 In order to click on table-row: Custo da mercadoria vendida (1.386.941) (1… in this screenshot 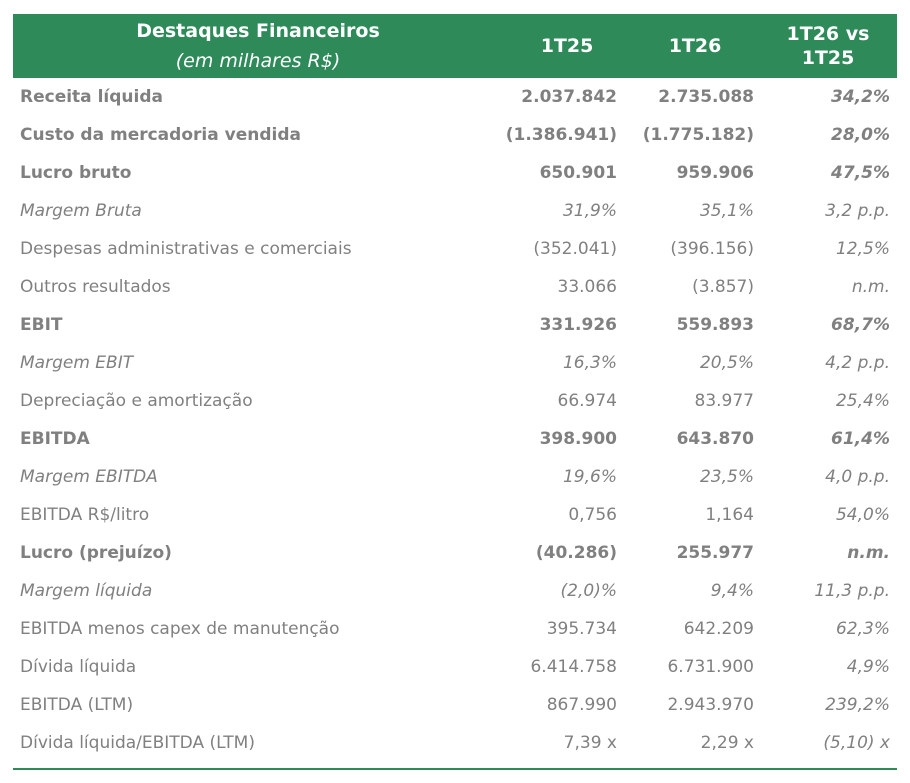, I will do `click(455, 135)`.